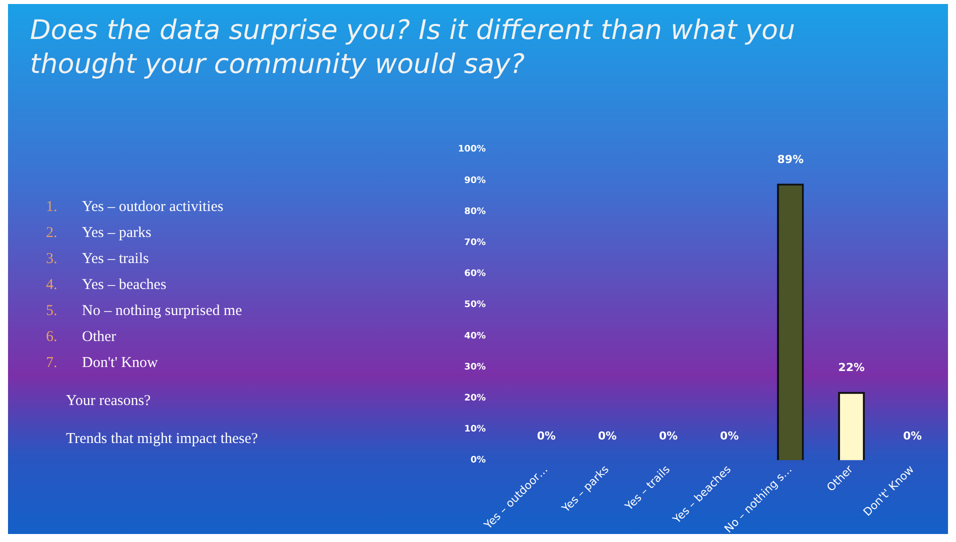  Describe the element at coordinates (102, 363) in the screenshot. I see `text: 7. Don't' Know` at that location.